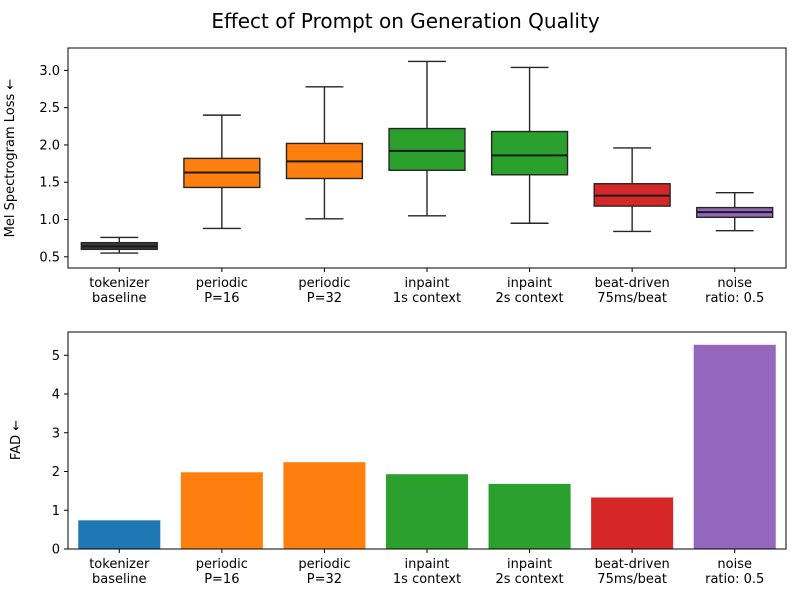 The height and width of the screenshot is (613, 811). What do you see at coordinates (49, 145) in the screenshot?
I see `y-tick-label: 2.0` at bounding box center [49, 145].